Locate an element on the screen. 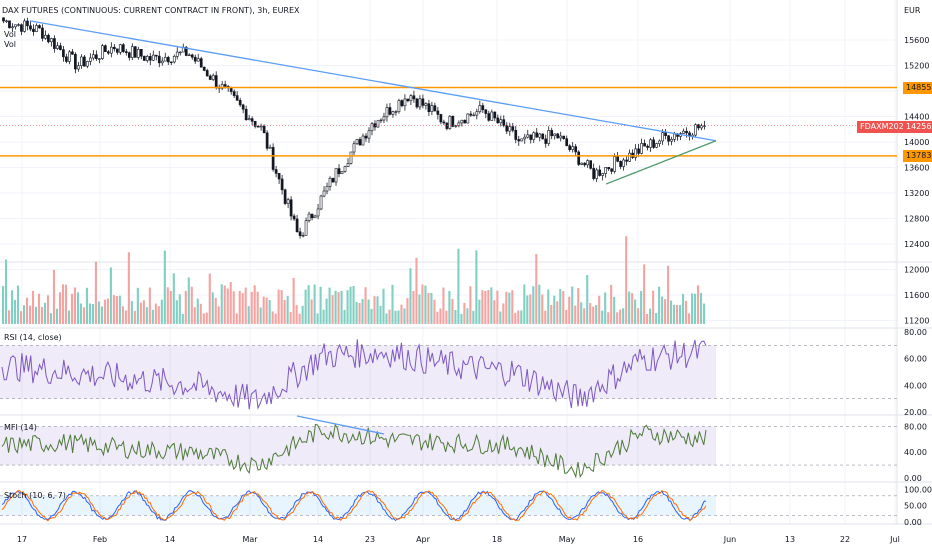 This screenshot has width=932, height=550. mfi-trend-line is located at coordinates (340, 425).